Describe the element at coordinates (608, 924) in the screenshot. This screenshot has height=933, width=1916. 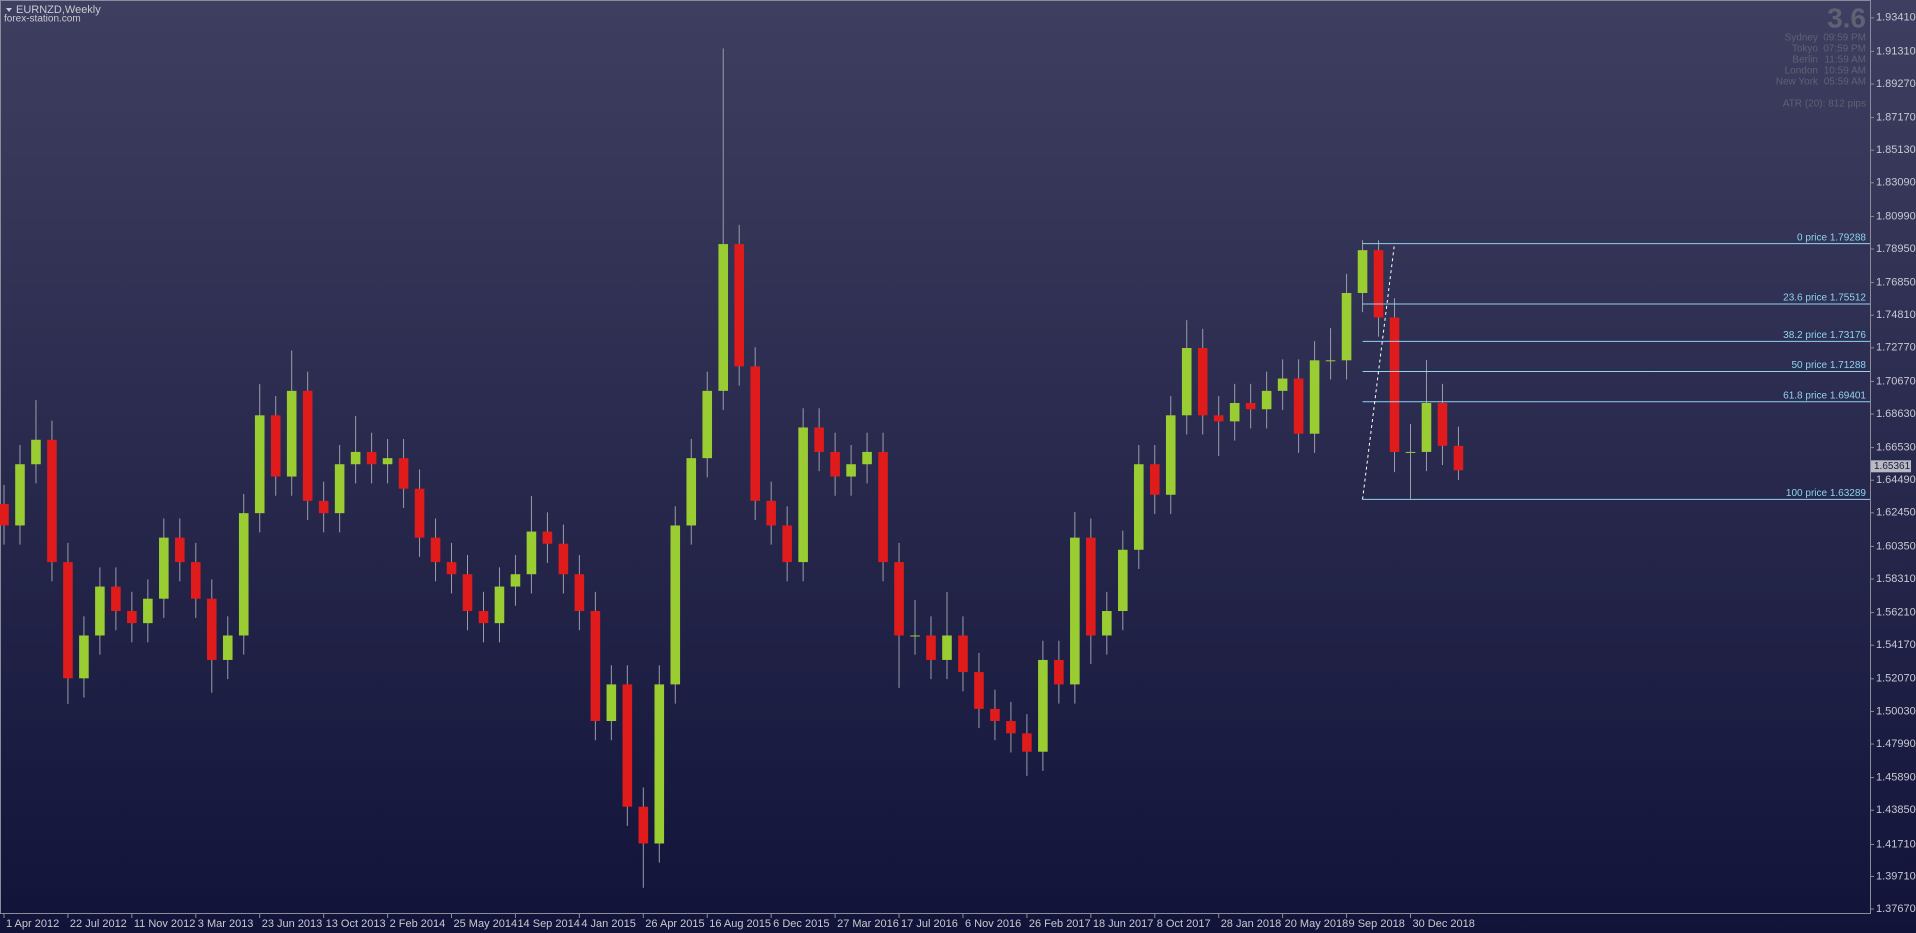
I see `x-tick-label: 4 Jan 2015` at that location.